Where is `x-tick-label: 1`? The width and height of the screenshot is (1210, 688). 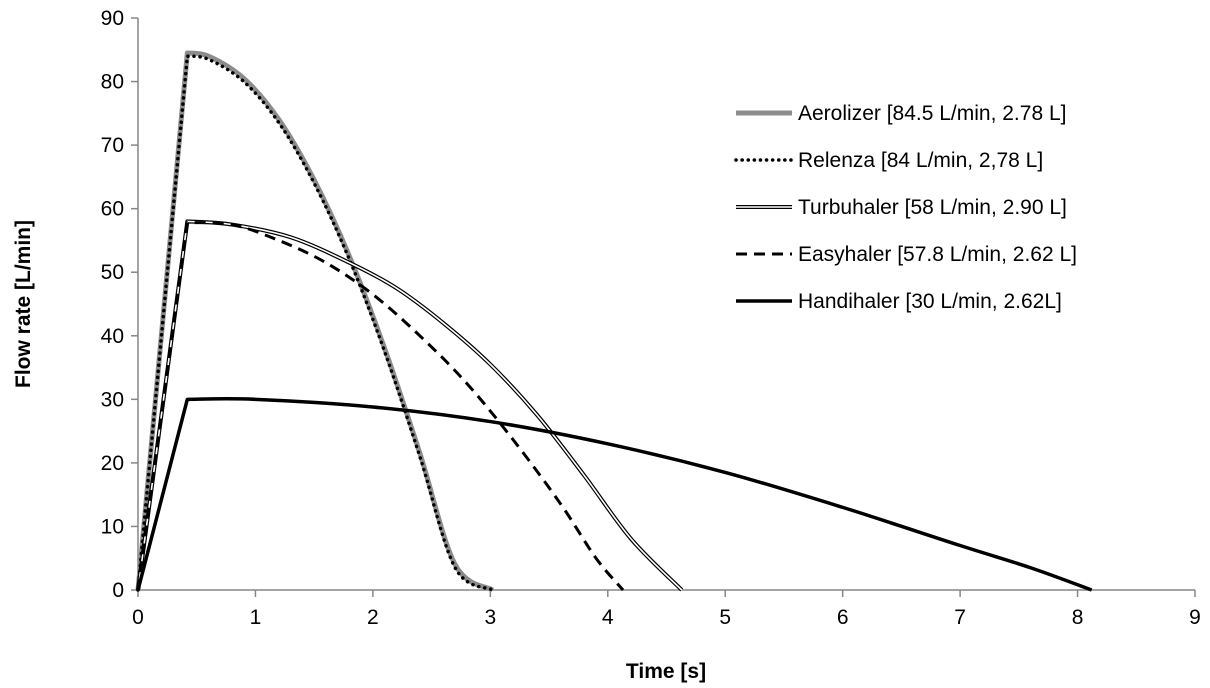
x-tick-label: 1 is located at coordinates (256, 617).